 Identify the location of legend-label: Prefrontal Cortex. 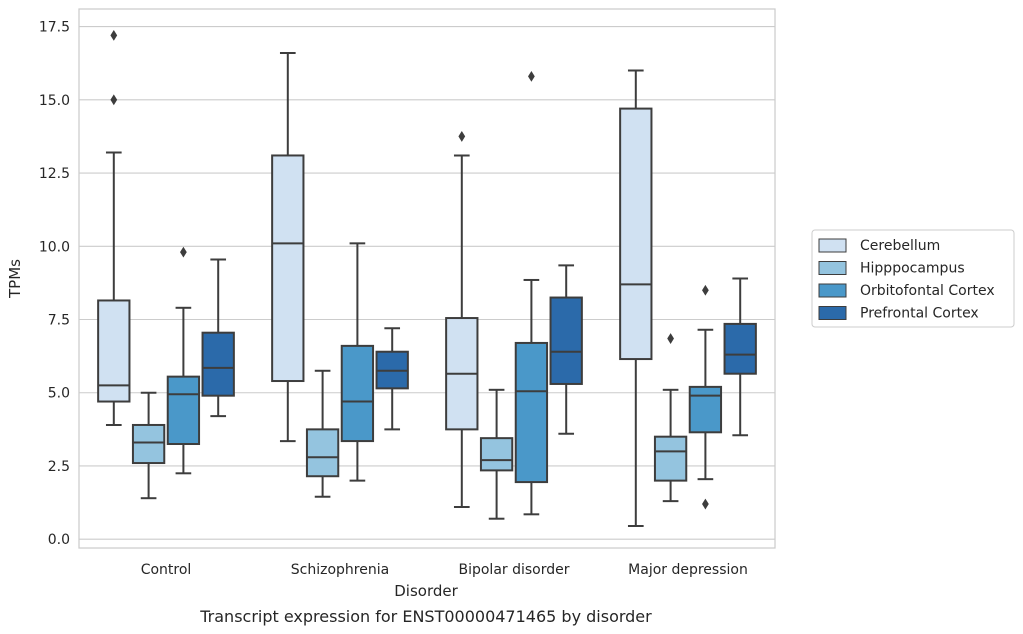
(919, 314).